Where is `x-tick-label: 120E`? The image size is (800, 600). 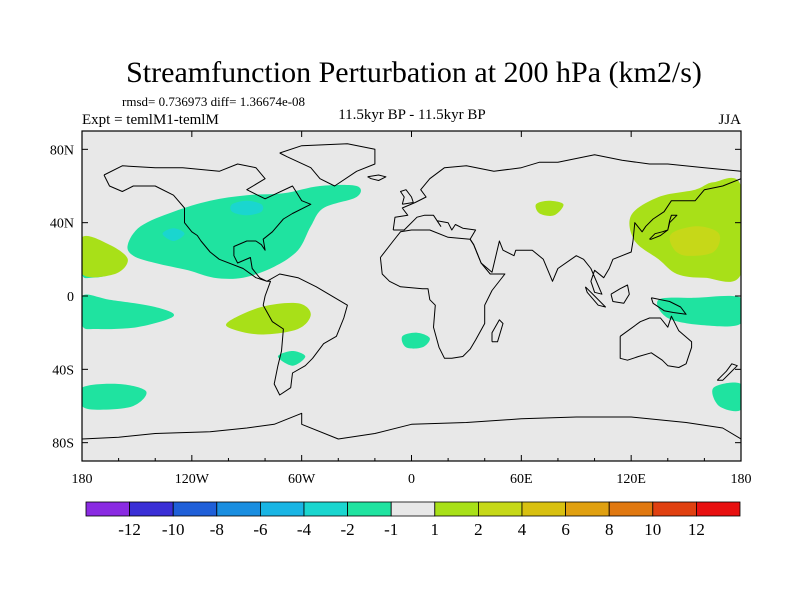
x-tick-label: 120E is located at coordinates (631, 479).